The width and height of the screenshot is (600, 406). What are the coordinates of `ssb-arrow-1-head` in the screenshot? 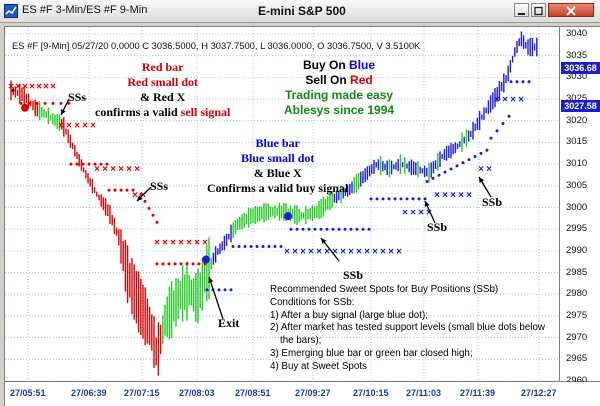 It's located at (427, 204).